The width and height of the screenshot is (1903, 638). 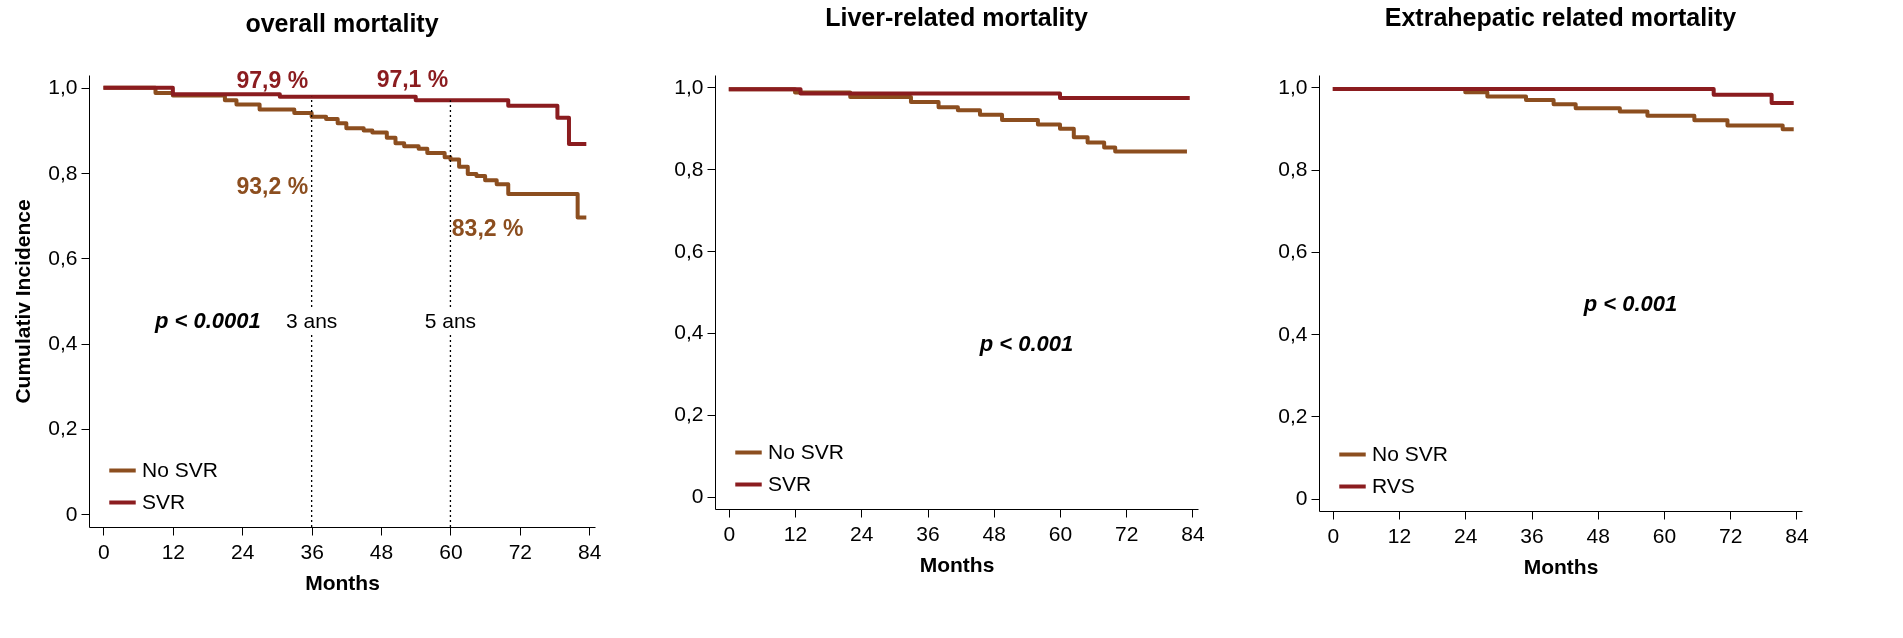 I want to click on y-axis-title: Cumulativ Incidence, so click(x=23, y=301).